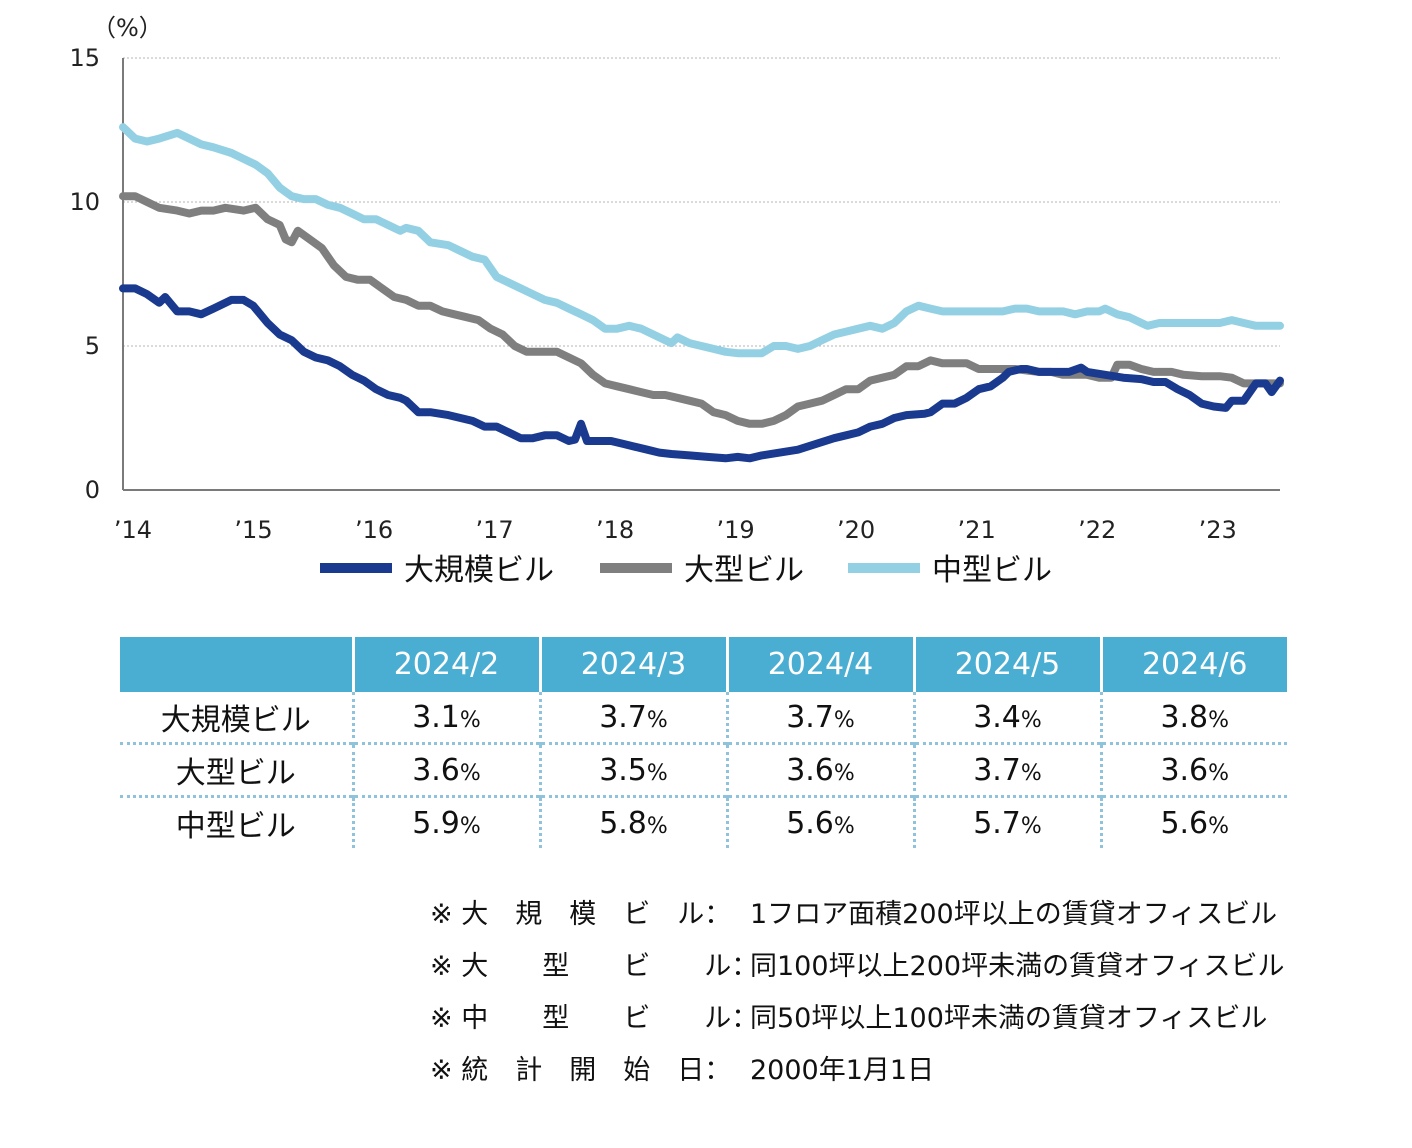 The height and width of the screenshot is (1148, 1412). Describe the element at coordinates (1184, 717) in the screenshot. I see `cell-value: 3.8` at that location.